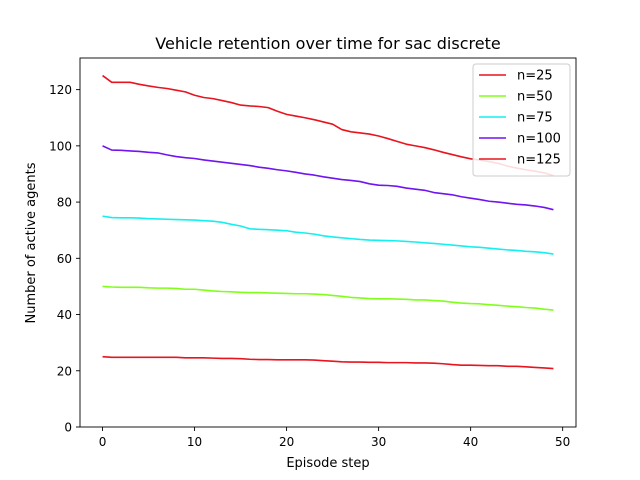  I want to click on x-tick-label: 10, so click(194, 442).